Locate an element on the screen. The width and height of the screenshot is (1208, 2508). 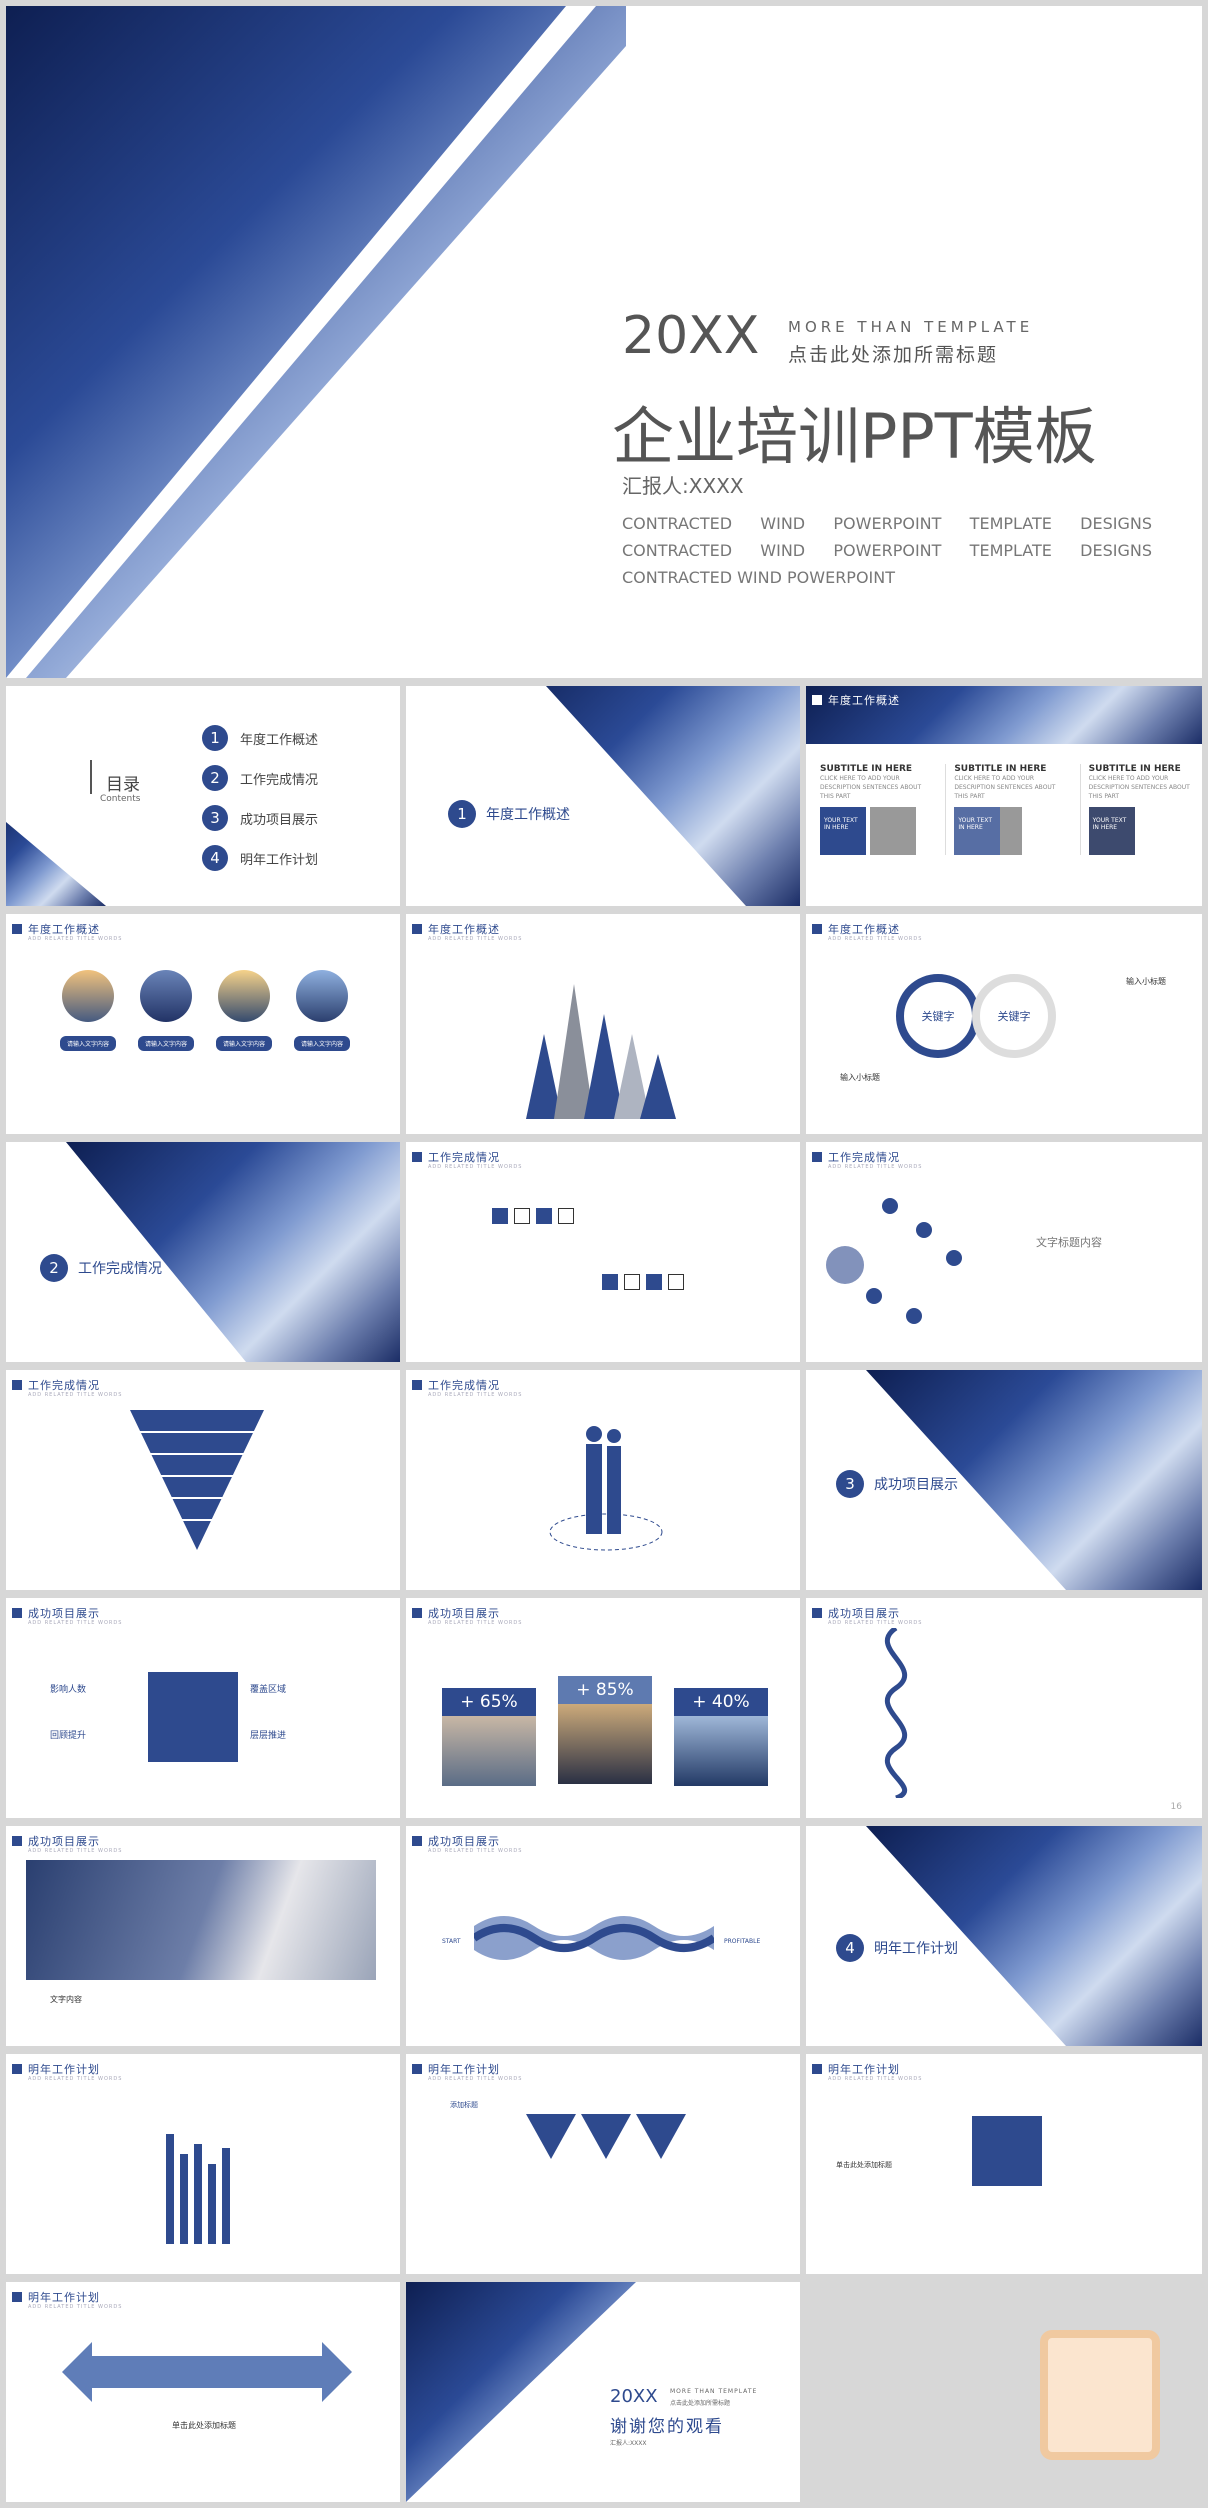
hero-year: 20XX is located at coordinates (691, 336).